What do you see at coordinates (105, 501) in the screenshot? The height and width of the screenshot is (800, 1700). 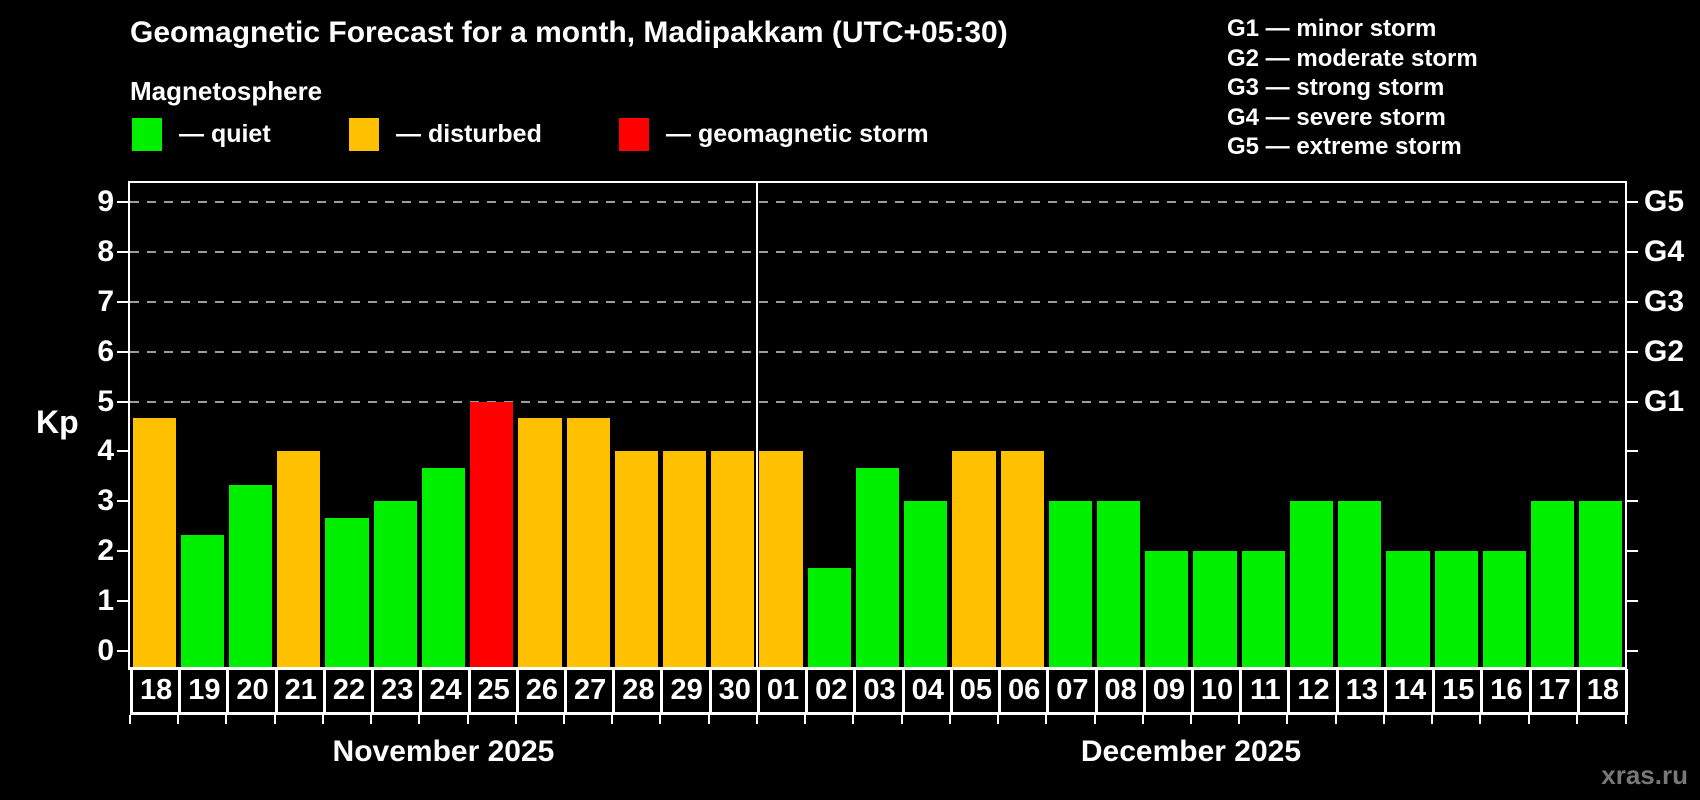 I see `y-axis-label: 3` at bounding box center [105, 501].